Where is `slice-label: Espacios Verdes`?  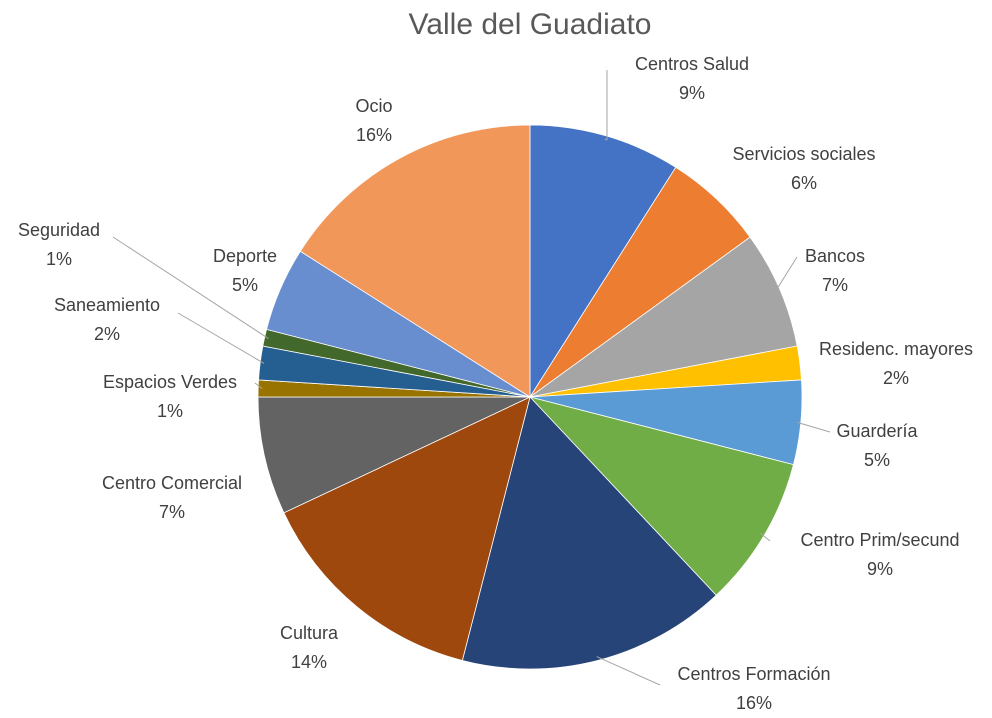 slice-label: Espacios Verdes is located at coordinates (170, 382).